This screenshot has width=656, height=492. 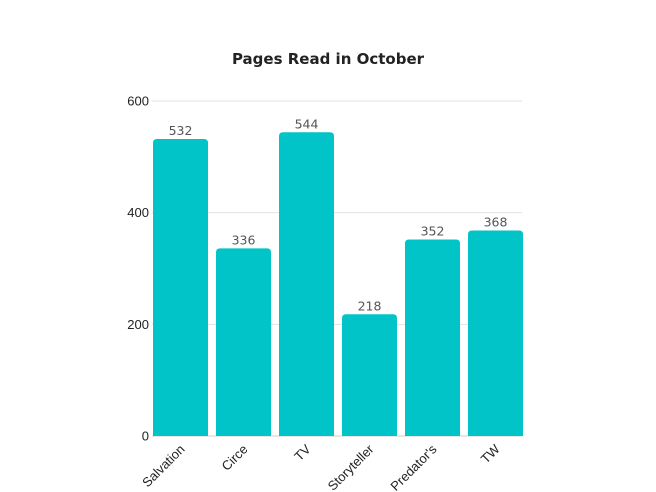 What do you see at coordinates (328, 59) in the screenshot?
I see `chart-title: Pages Read in October` at bounding box center [328, 59].